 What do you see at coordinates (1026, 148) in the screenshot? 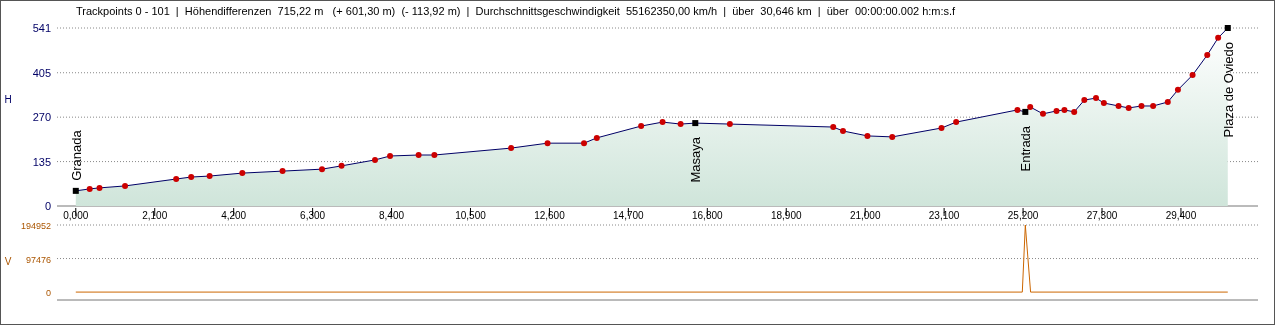
I see `annotation: Entrada` at bounding box center [1026, 148].